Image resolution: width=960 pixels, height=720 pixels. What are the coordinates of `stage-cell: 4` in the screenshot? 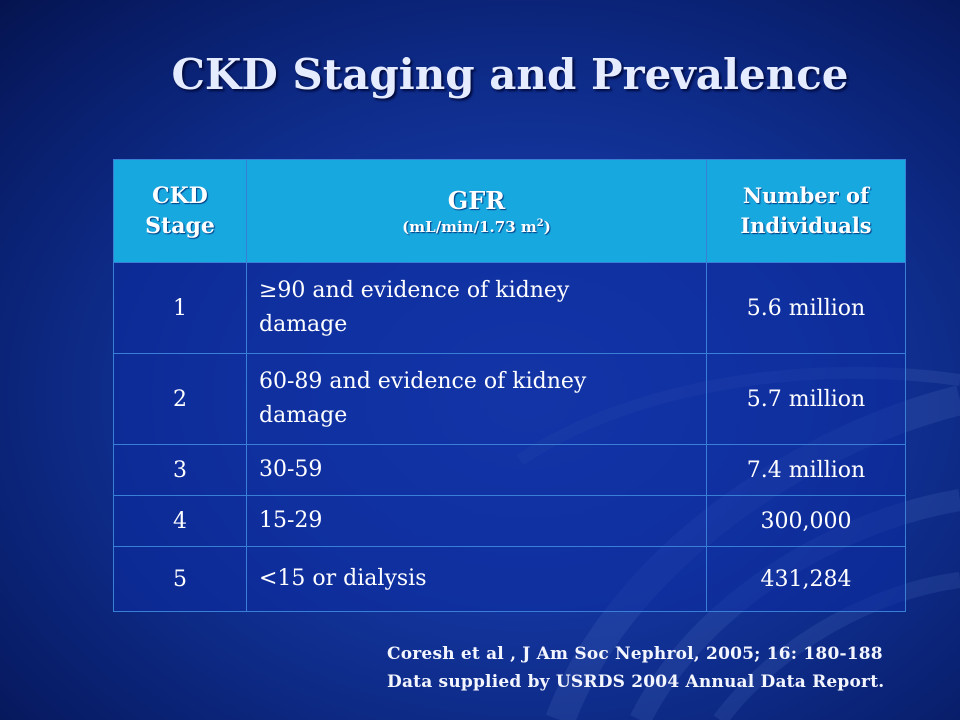 It's located at (180, 521).